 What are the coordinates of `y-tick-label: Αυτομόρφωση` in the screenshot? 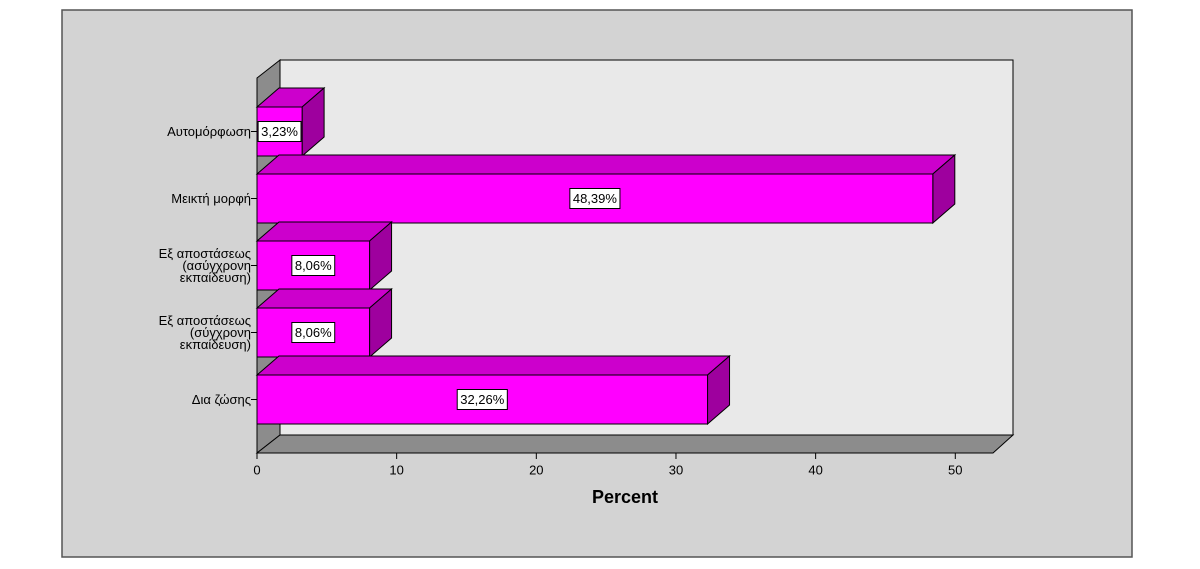 It's located at (209, 131).